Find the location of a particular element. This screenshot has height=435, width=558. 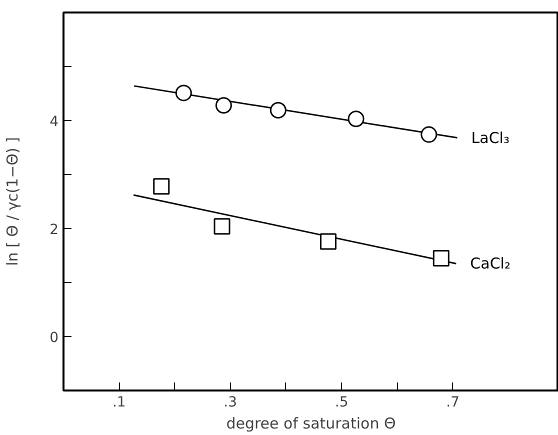

y-tick-label: 4 is located at coordinates (54, 122).